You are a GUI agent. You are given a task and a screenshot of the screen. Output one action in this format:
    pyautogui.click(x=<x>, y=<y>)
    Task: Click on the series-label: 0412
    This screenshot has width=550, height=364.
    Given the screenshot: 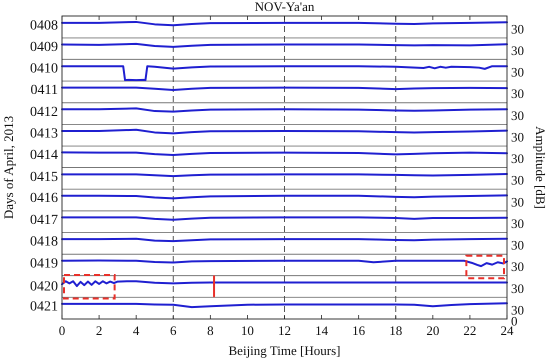 What is the action you would take?
    pyautogui.click(x=44, y=112)
    